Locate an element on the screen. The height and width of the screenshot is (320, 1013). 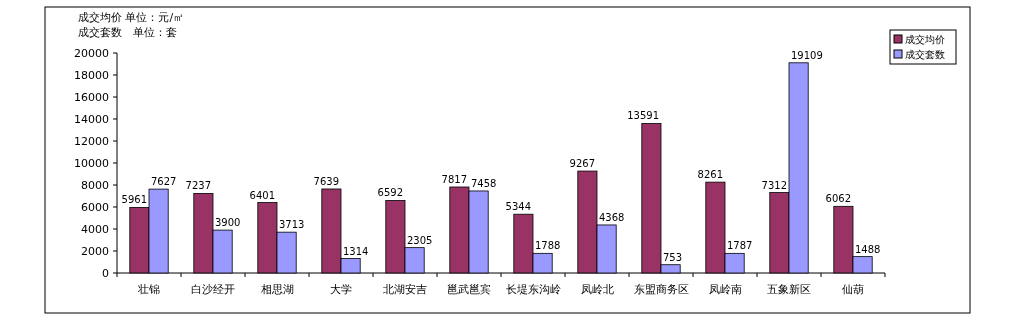
y-tick-label: 20000 is located at coordinates (91, 53).